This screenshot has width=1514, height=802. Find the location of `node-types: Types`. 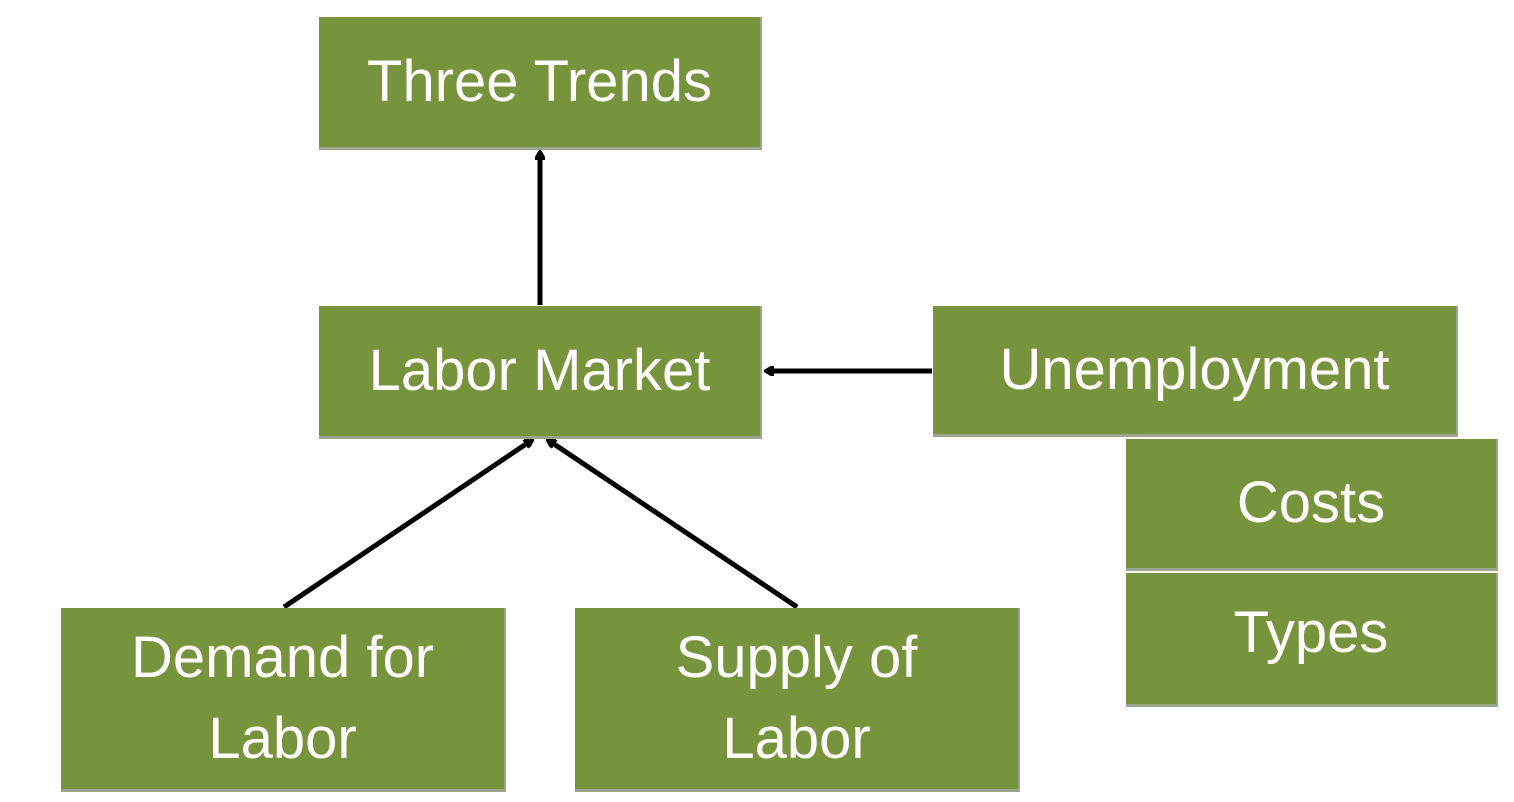

node-types: Types is located at coordinates (1312, 640).